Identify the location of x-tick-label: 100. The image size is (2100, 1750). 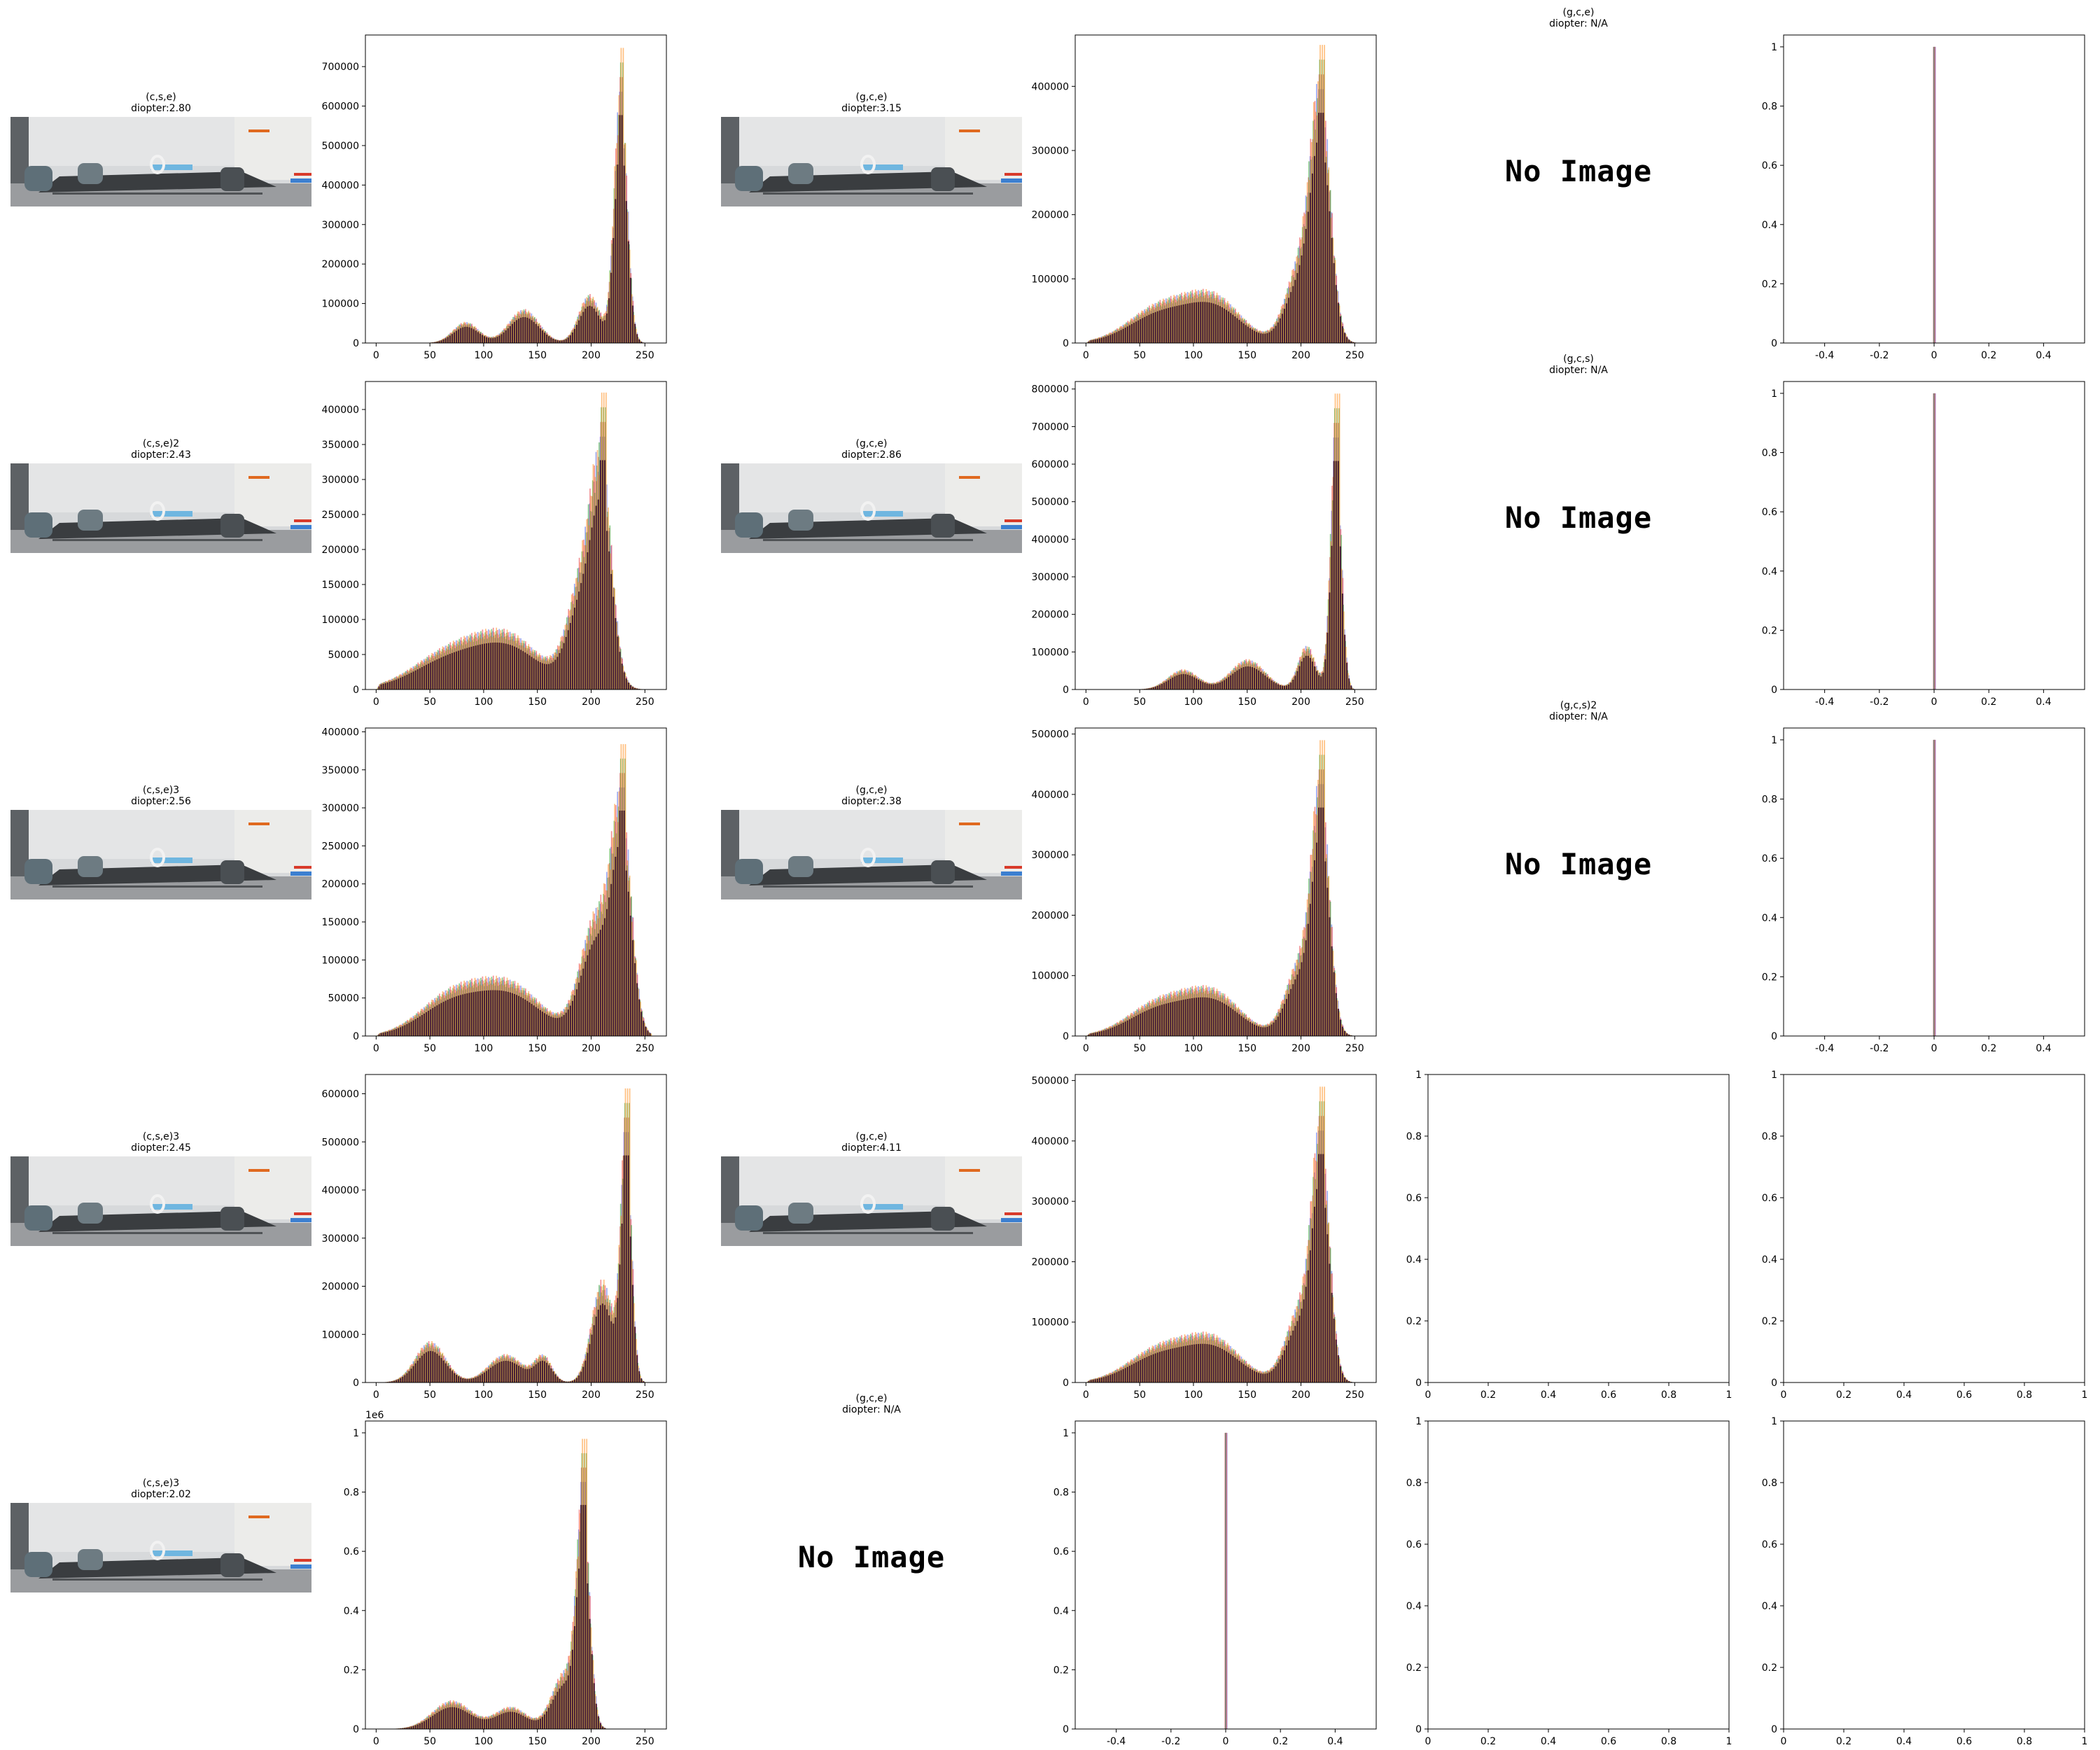
(484, 355).